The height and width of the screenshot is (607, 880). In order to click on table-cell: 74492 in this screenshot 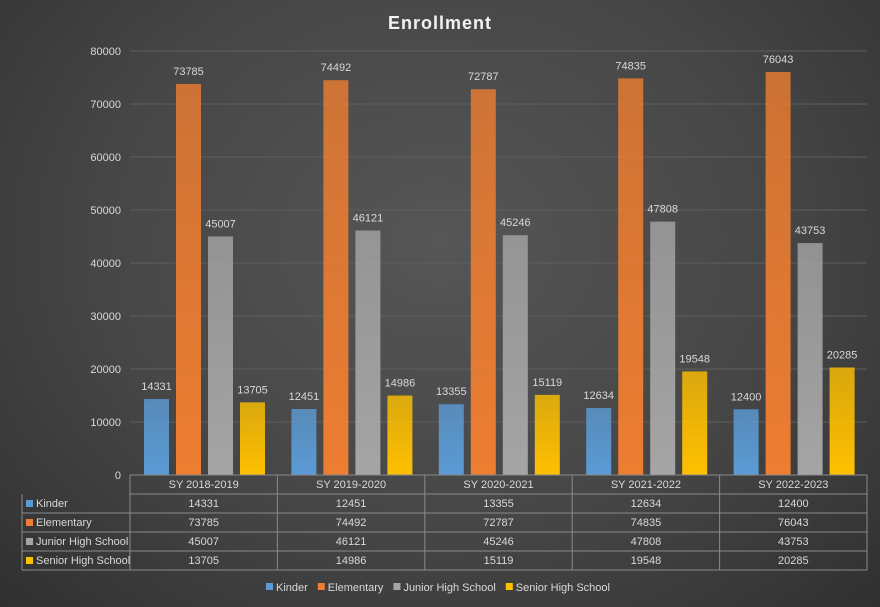, I will do `click(351, 523)`.